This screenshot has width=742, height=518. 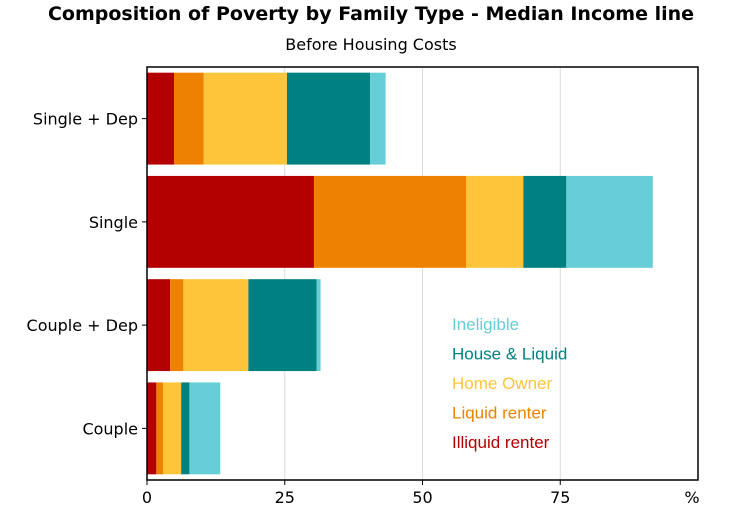 What do you see at coordinates (502, 383) in the screenshot?
I see `legend-entry: Home Owner` at bounding box center [502, 383].